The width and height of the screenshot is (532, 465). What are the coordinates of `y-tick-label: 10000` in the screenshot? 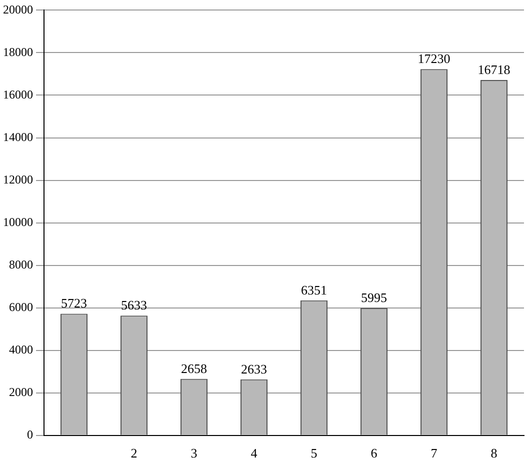 It's located at (18, 221).